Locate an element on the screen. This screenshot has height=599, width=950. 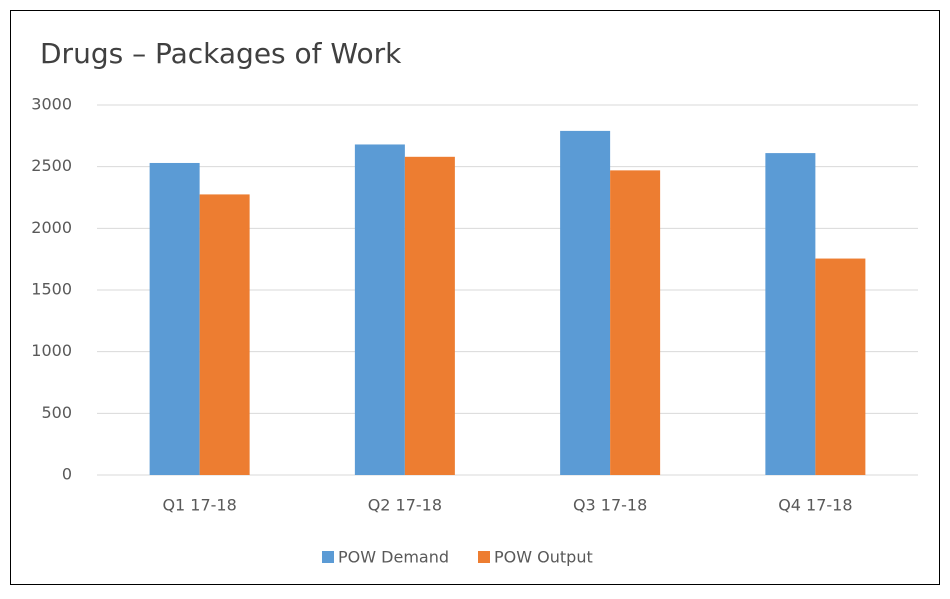
legend-label: POW Demand is located at coordinates (393, 557).